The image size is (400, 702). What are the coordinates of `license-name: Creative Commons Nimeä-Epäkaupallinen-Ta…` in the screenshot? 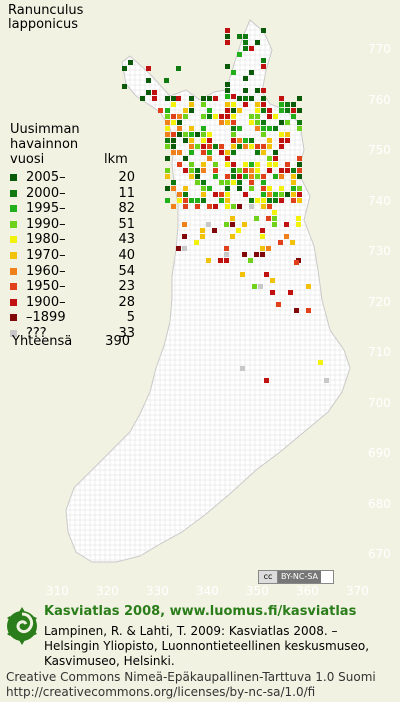 It's located at (191, 677).